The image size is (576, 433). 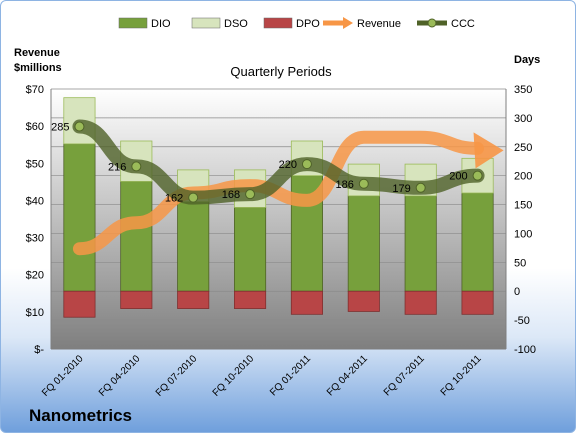 What do you see at coordinates (527, 60) in the screenshot?
I see `right-axis-label: Days` at bounding box center [527, 60].